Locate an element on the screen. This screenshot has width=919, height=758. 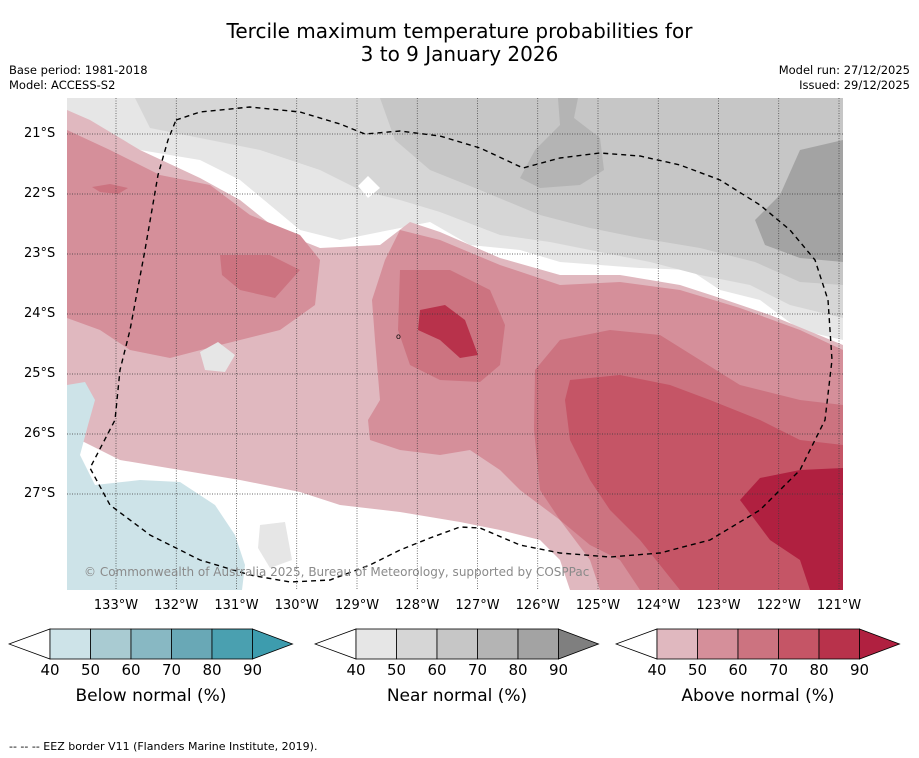
model-run: Model run: 27/12/2025 is located at coordinates (844, 70).